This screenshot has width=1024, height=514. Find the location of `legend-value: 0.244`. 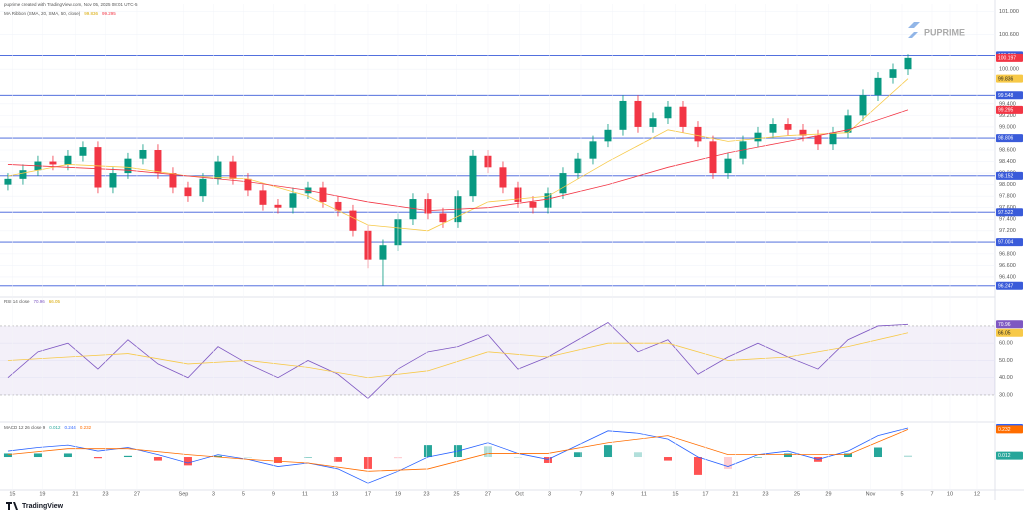

legend-value: 0.244 is located at coordinates (71, 427).